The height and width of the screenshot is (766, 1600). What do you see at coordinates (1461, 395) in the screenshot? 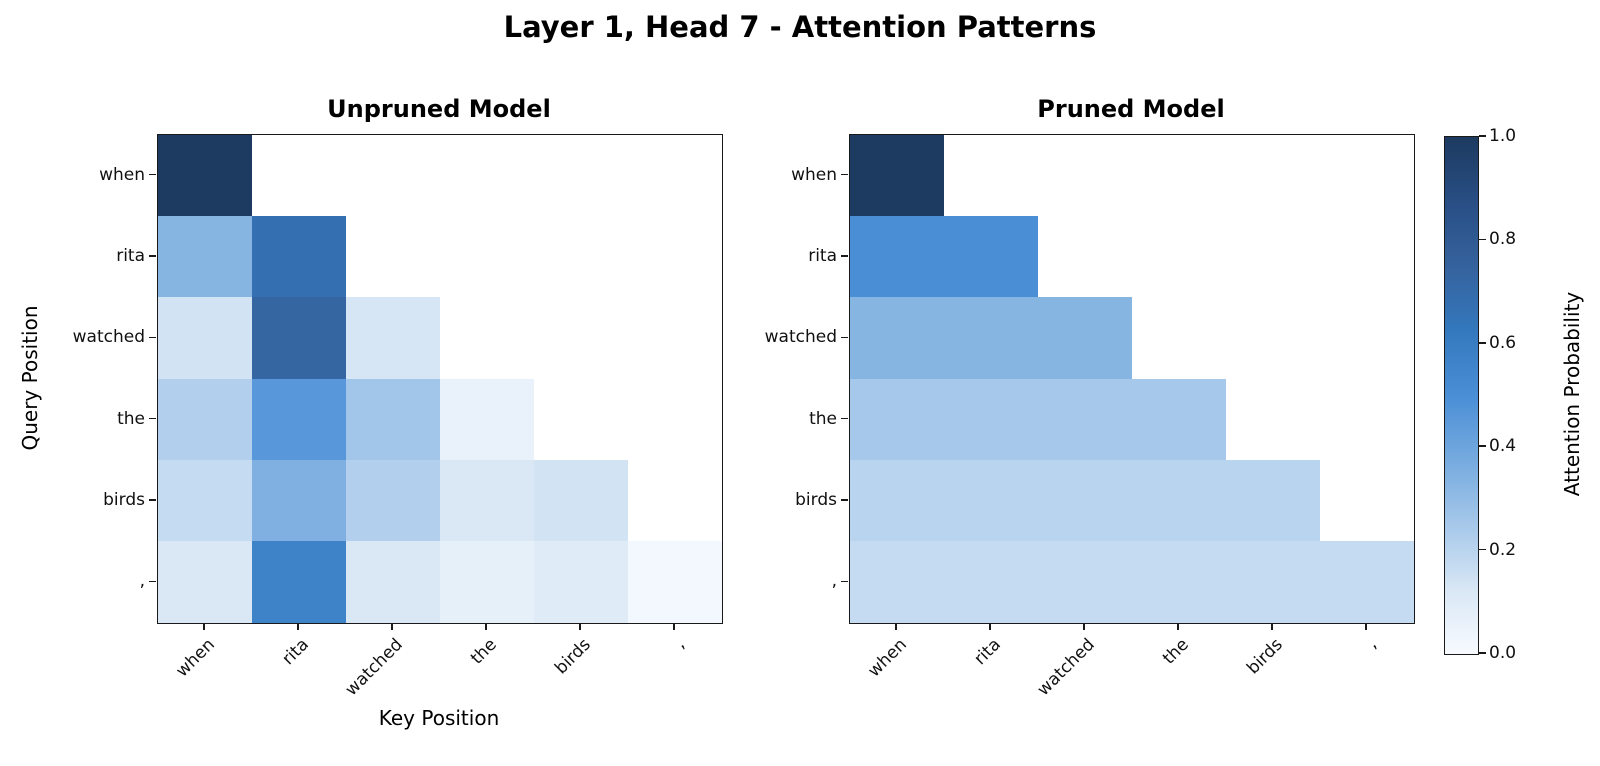
I see `colorbar` at bounding box center [1461, 395].